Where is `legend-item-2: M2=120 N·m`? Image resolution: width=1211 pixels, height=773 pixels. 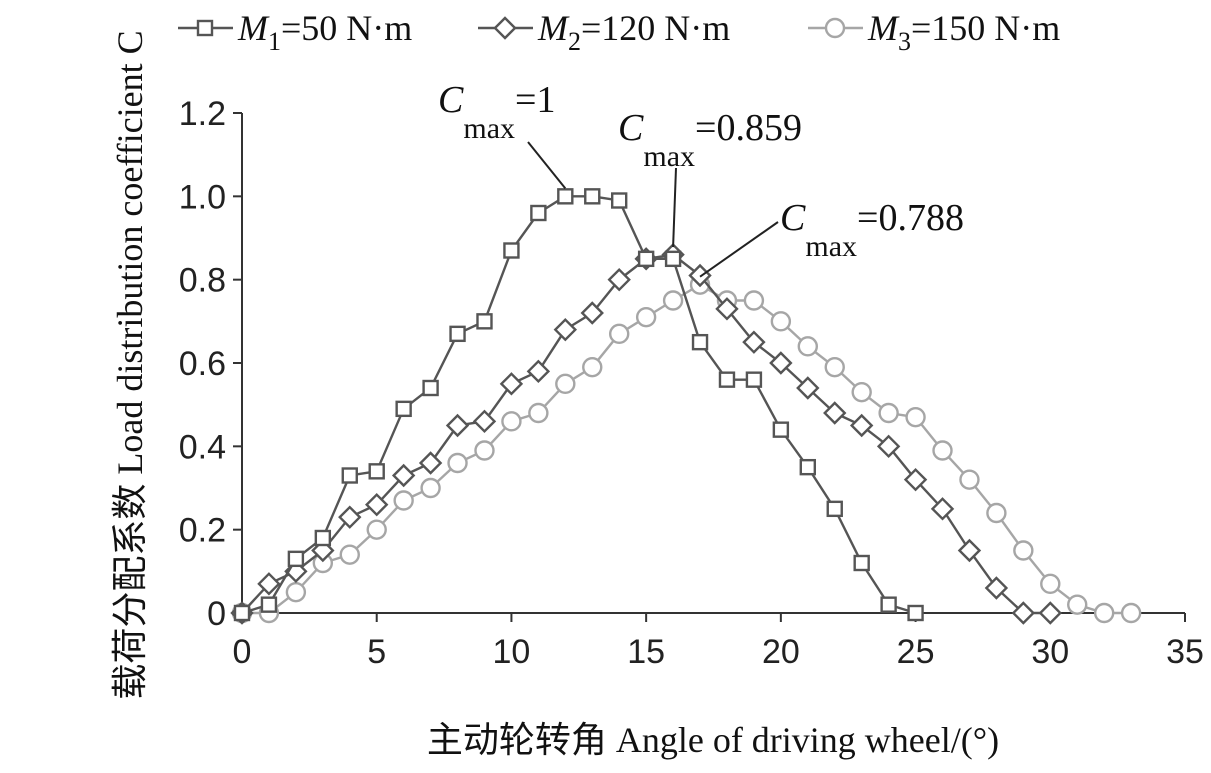
legend-item-2: M2=120 N·m is located at coordinates (604, 32).